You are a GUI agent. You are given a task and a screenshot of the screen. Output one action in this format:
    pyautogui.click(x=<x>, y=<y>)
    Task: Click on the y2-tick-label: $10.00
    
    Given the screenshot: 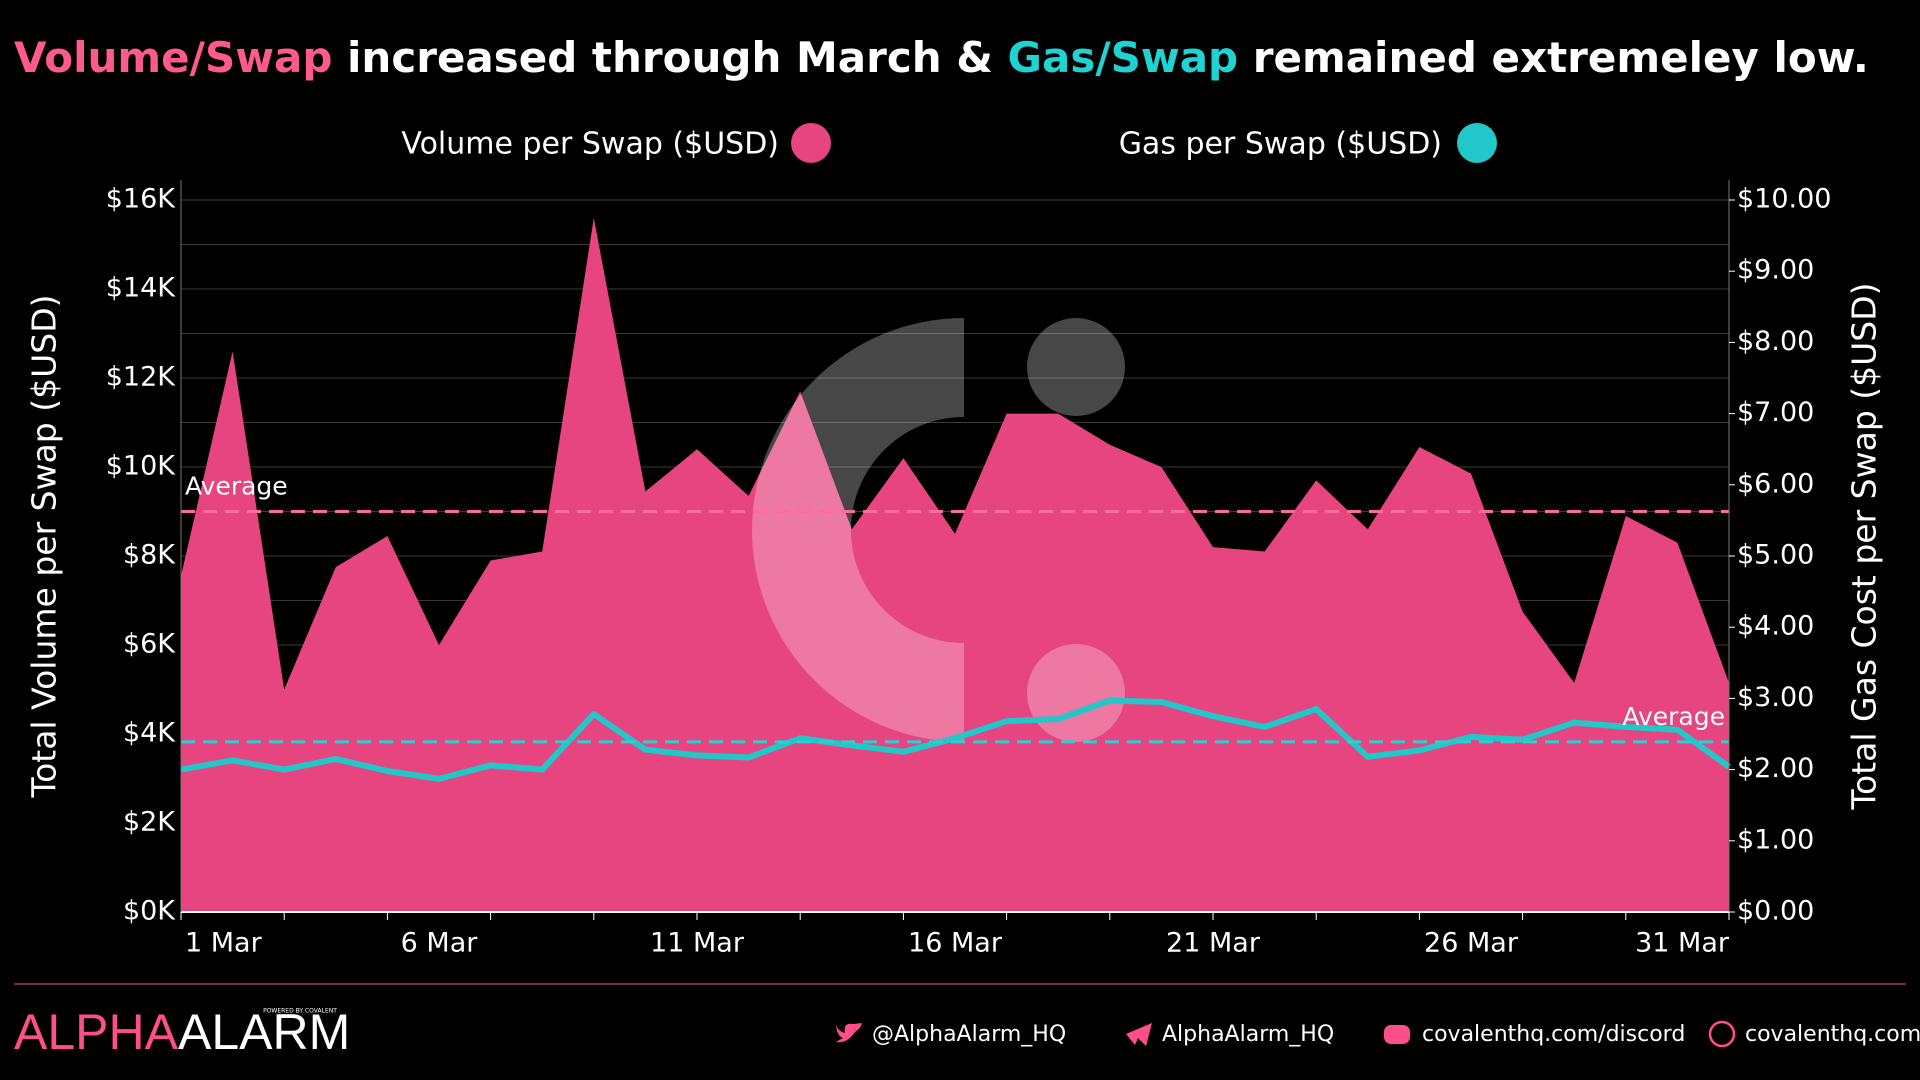 What is the action you would take?
    pyautogui.click(x=1784, y=199)
    